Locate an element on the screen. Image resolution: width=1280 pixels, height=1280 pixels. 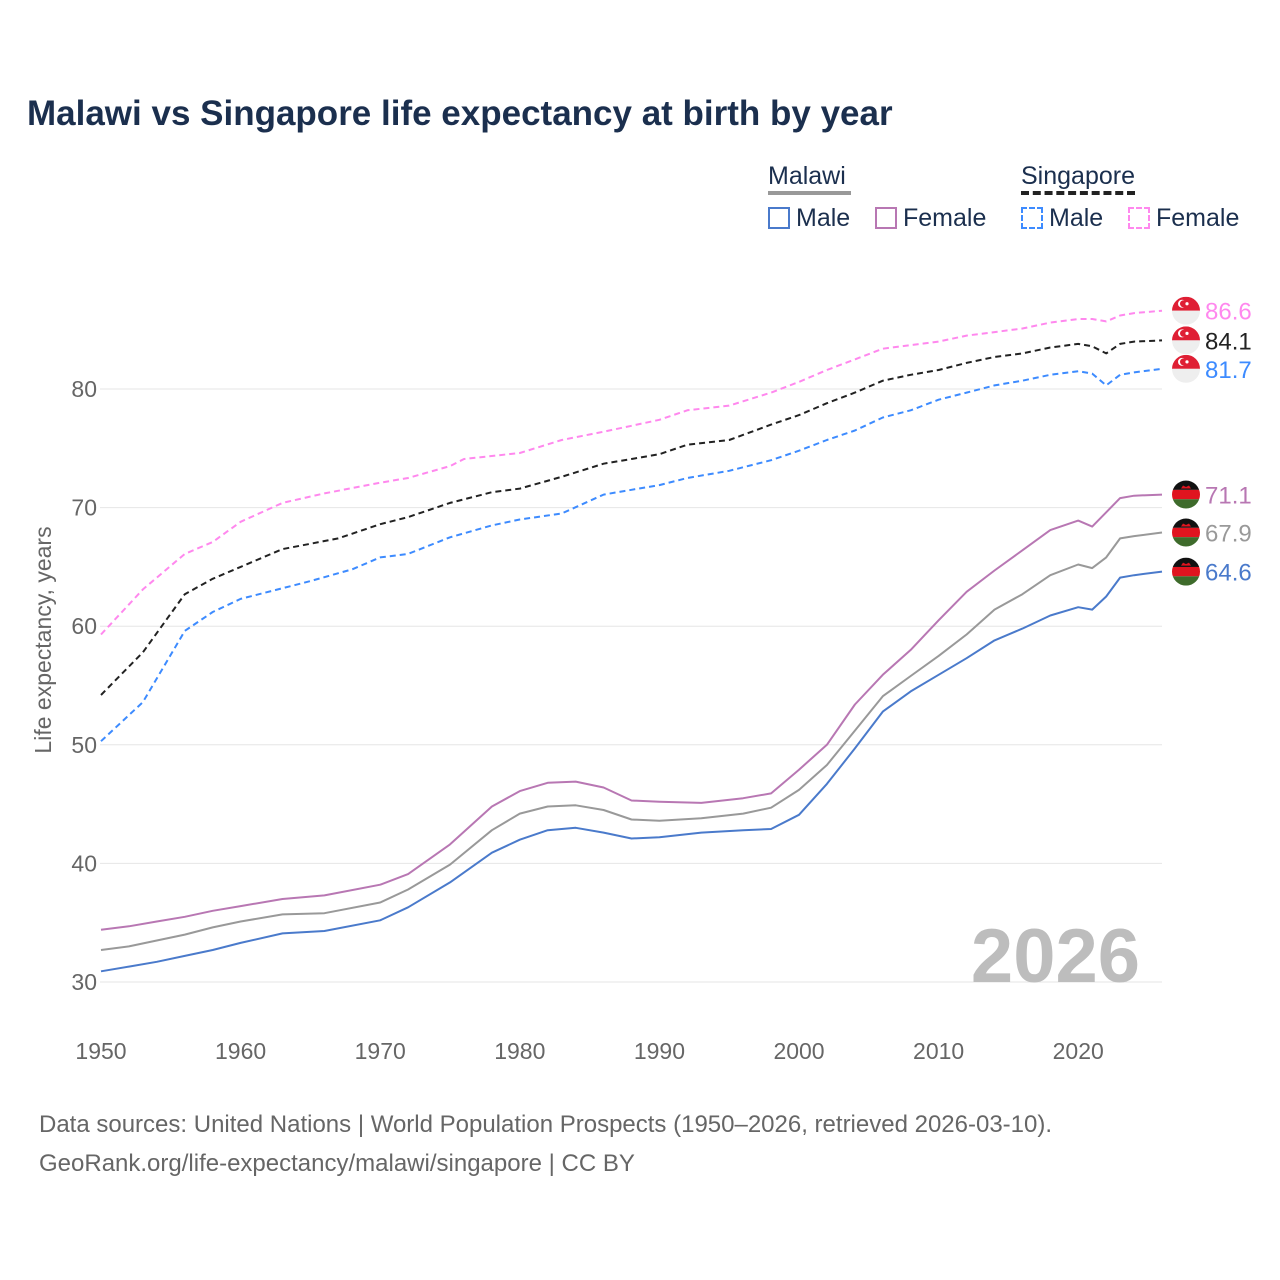
end-marker: 84.1 is located at coordinates (1212, 340).